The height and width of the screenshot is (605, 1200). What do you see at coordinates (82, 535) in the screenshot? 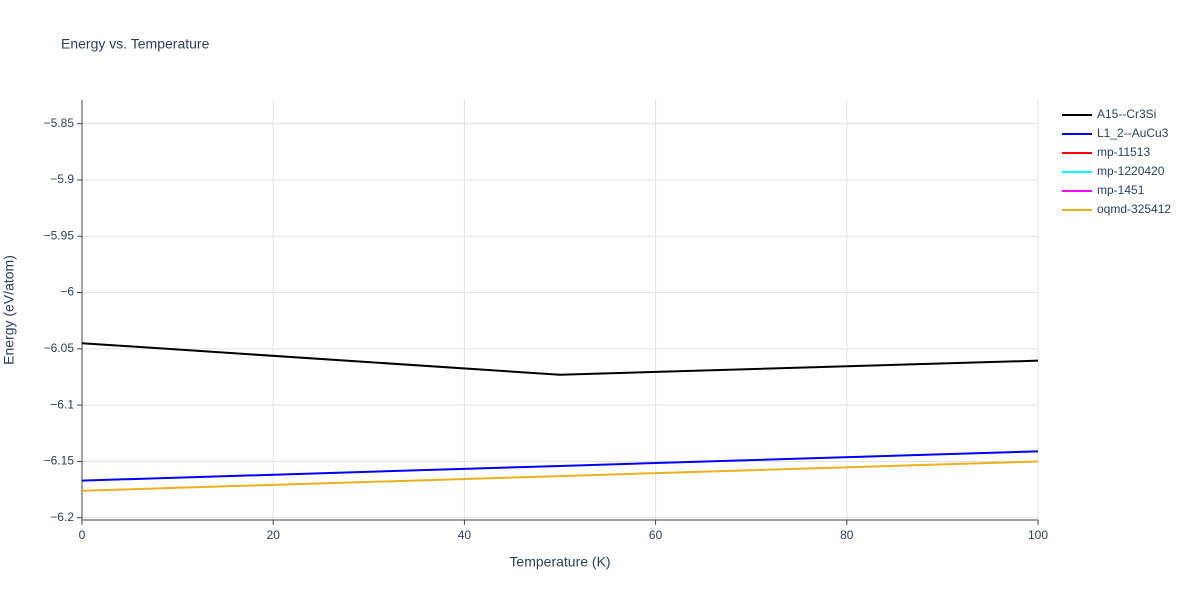
I see `x-tick-label: 0` at bounding box center [82, 535].